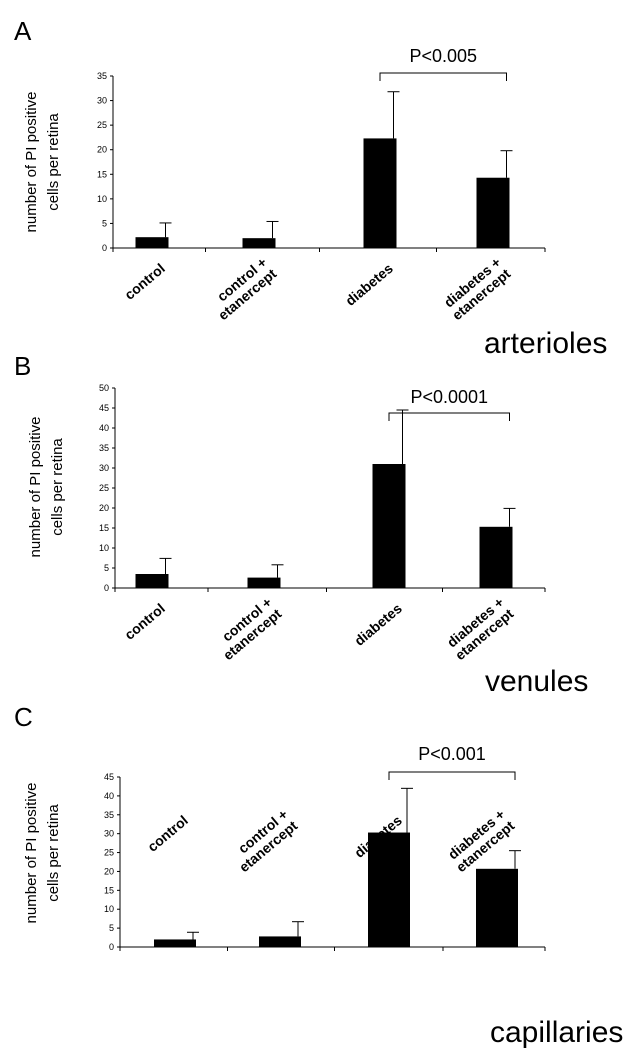 This screenshot has width=638, height=1059. Describe the element at coordinates (443, 56) in the screenshot. I see `significance-label: P<0.005` at that location.